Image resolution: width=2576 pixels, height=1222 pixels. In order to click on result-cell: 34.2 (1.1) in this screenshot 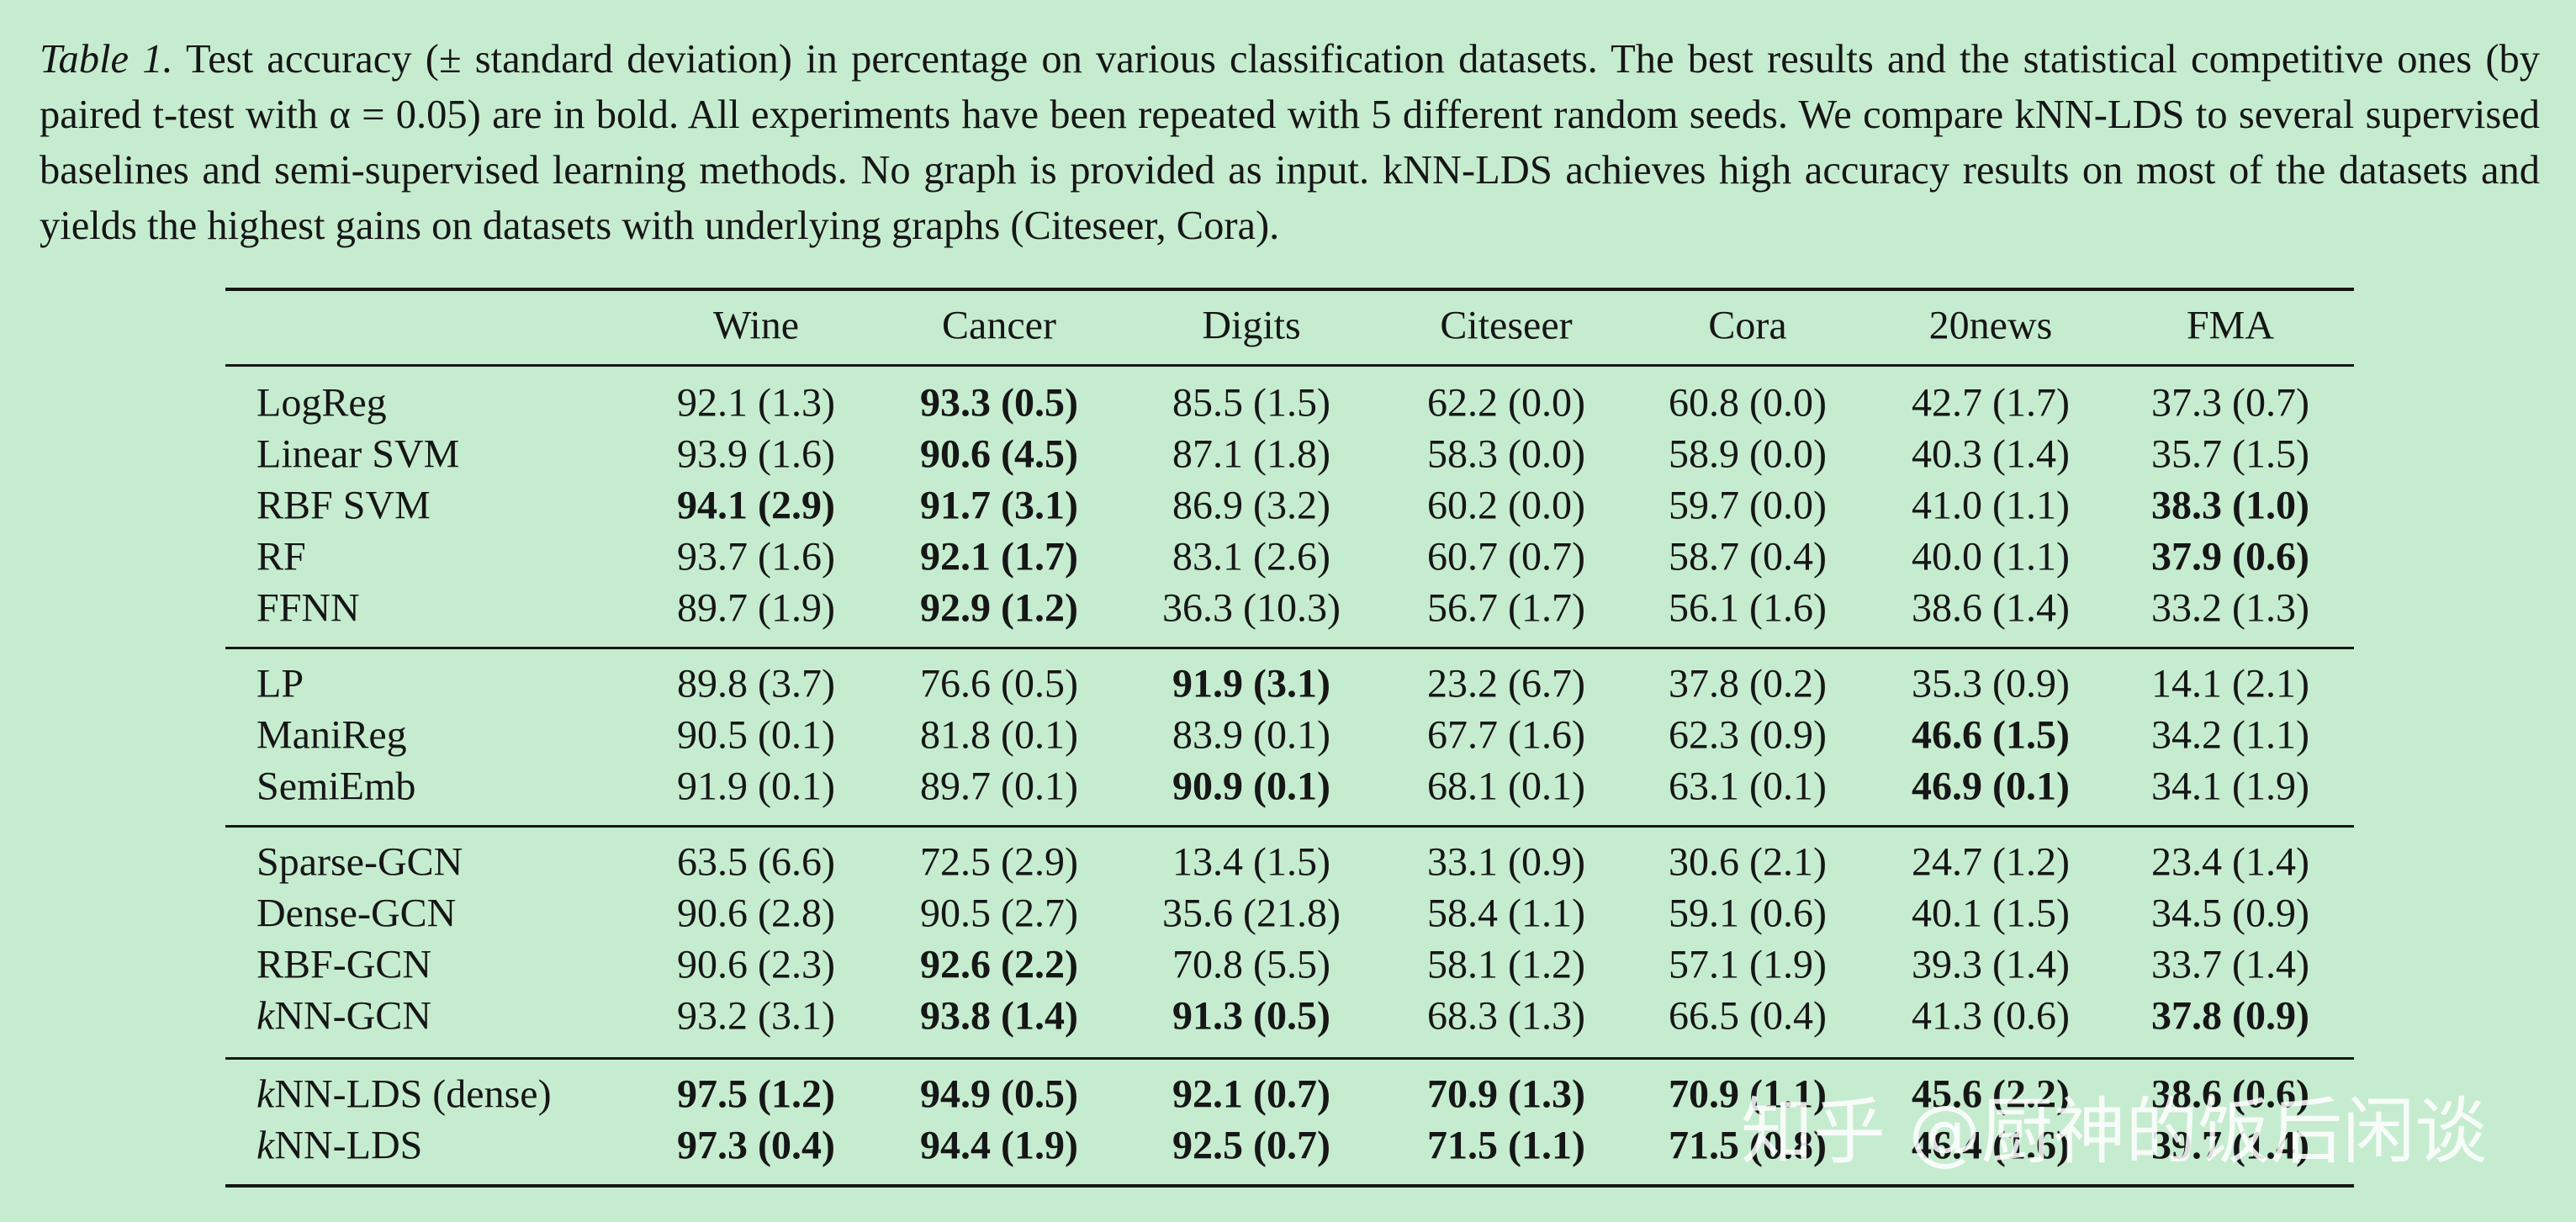, I will do `click(2230, 735)`.